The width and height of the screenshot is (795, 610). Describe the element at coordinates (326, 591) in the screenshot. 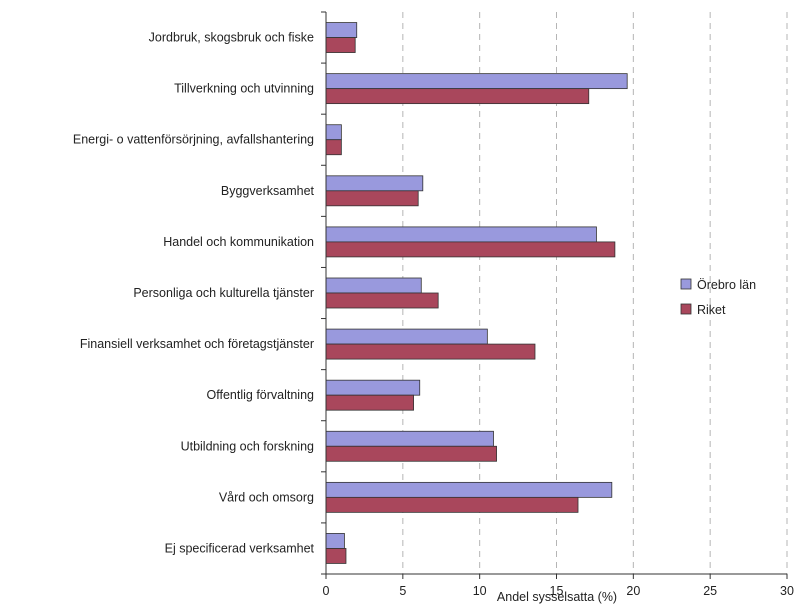

I see `x-tick-label-0: 0` at that location.